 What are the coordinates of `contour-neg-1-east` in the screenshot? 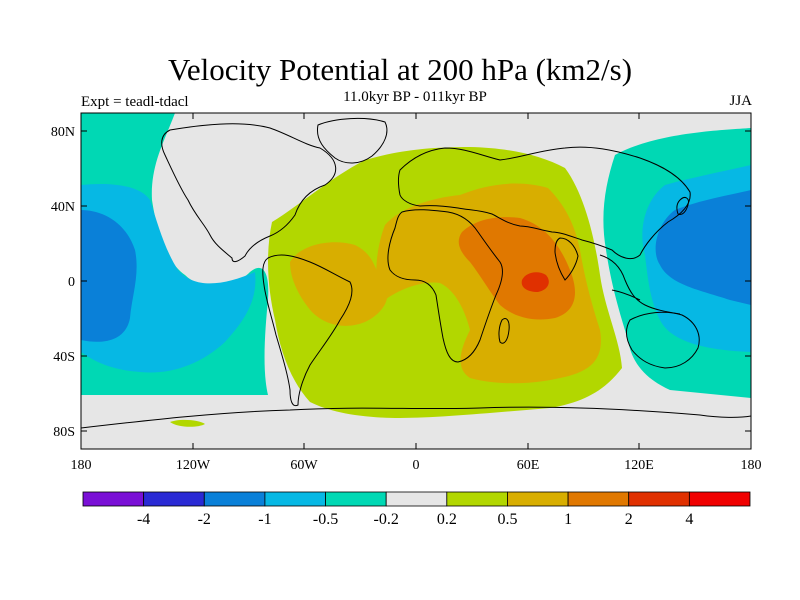 It's located at (703, 247).